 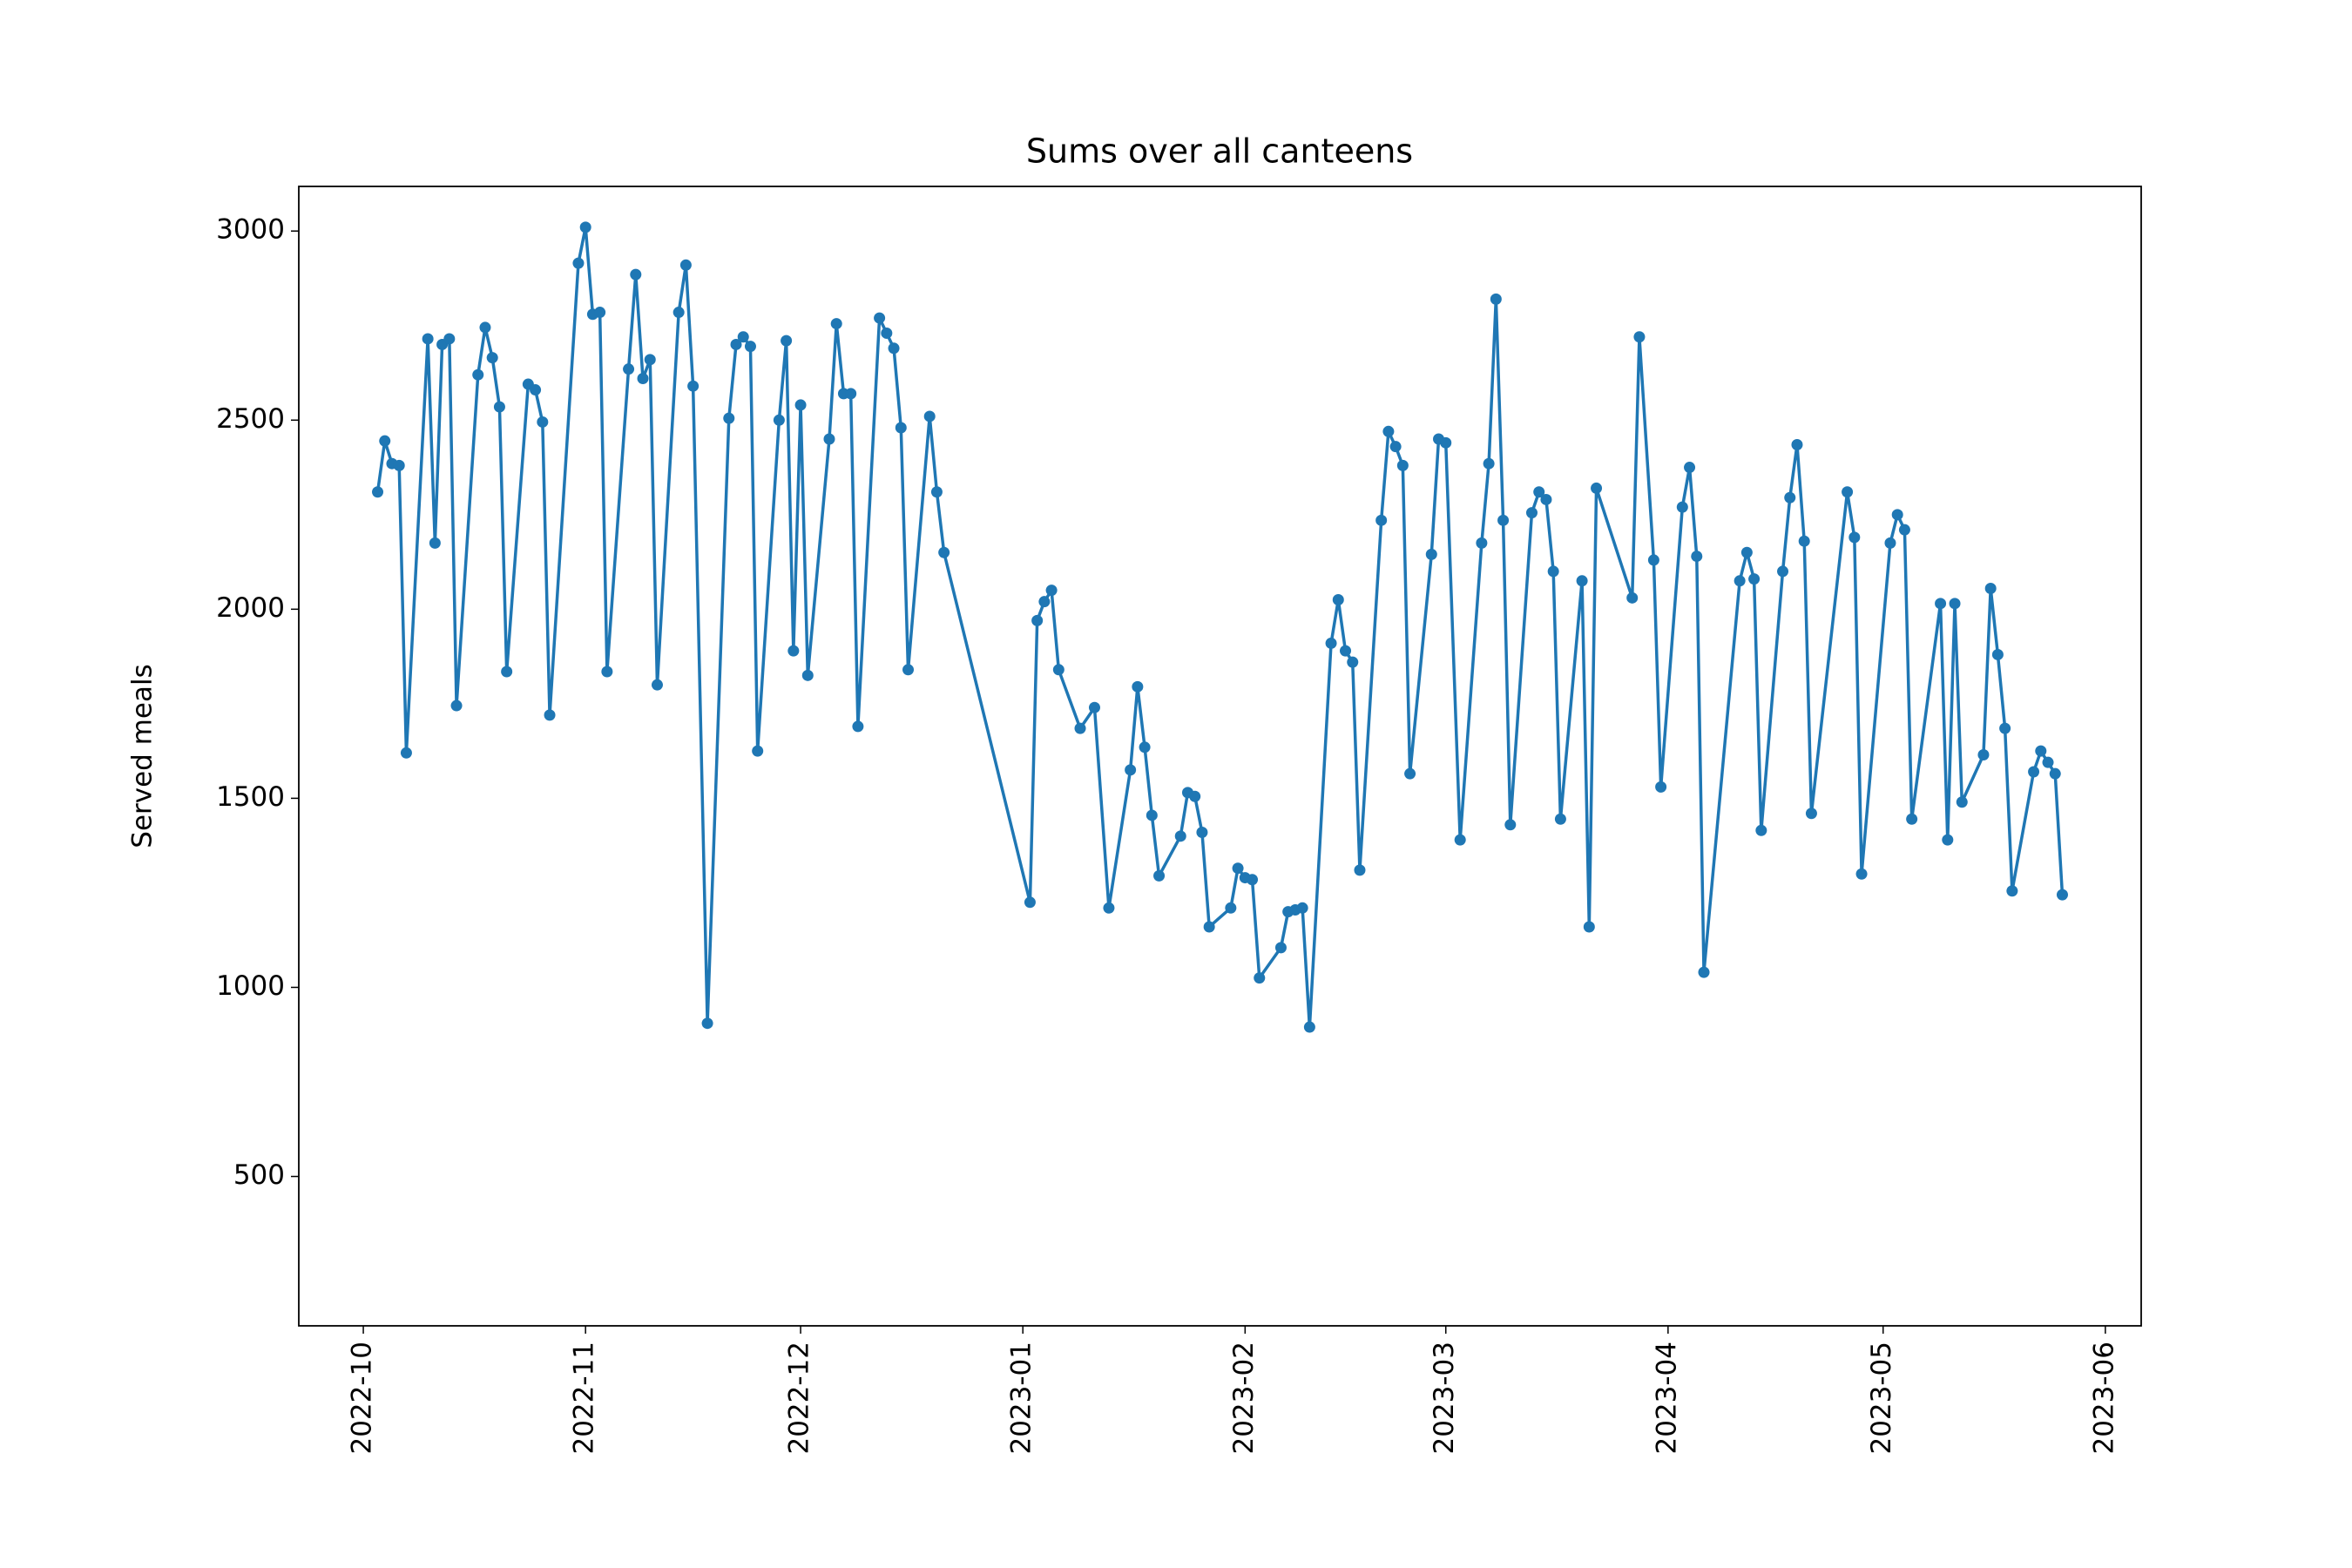 What do you see at coordinates (362, 1398) in the screenshot?
I see `x-tick-label: 2022-10` at bounding box center [362, 1398].